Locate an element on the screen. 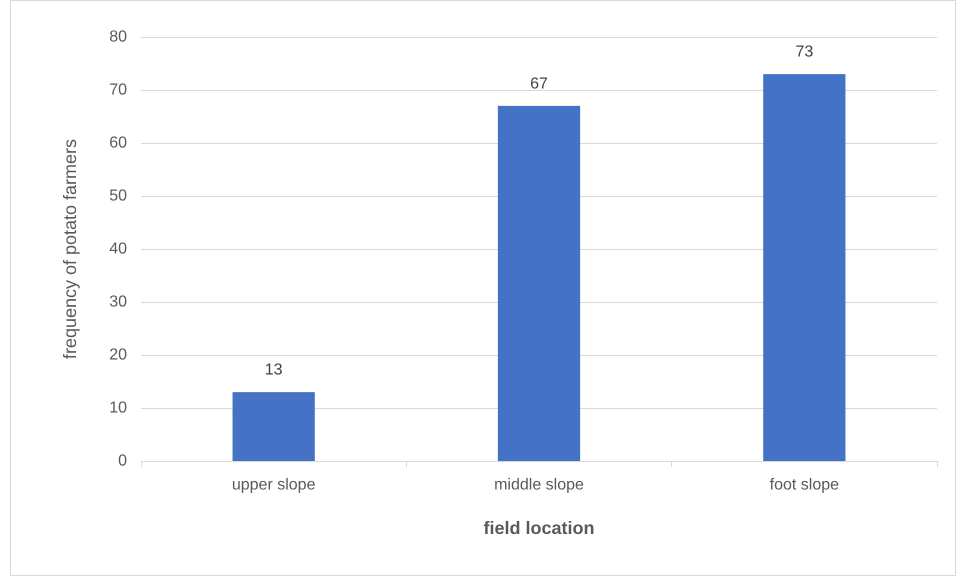 This screenshot has width=958, height=578. y-tick-label: 50 is located at coordinates (118, 196).